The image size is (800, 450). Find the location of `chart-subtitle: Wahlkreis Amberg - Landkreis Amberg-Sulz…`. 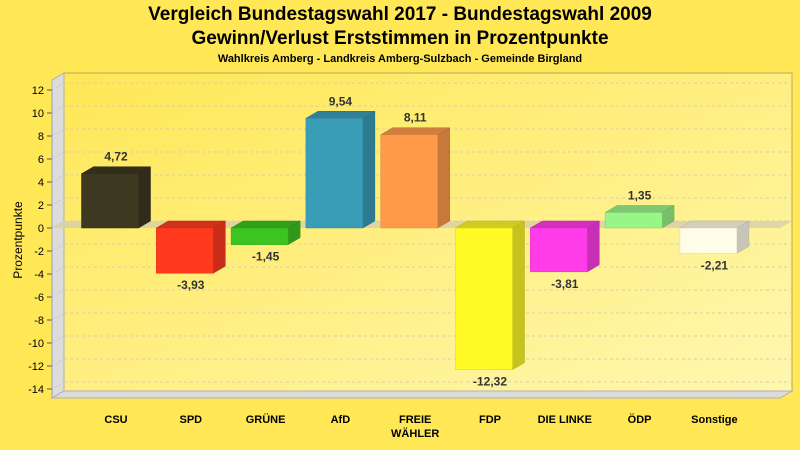

chart-subtitle: Wahlkreis Amberg - Landkreis Amberg-Sulz… is located at coordinates (400, 59).